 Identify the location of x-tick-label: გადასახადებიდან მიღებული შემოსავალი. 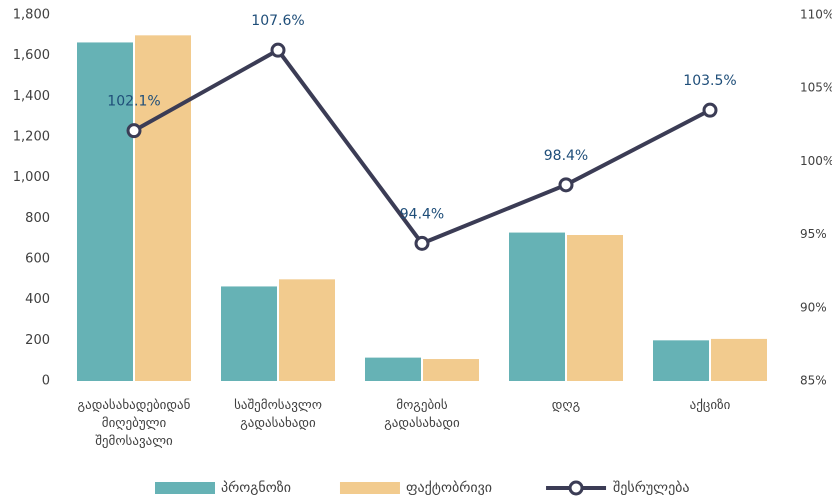
(134, 423).